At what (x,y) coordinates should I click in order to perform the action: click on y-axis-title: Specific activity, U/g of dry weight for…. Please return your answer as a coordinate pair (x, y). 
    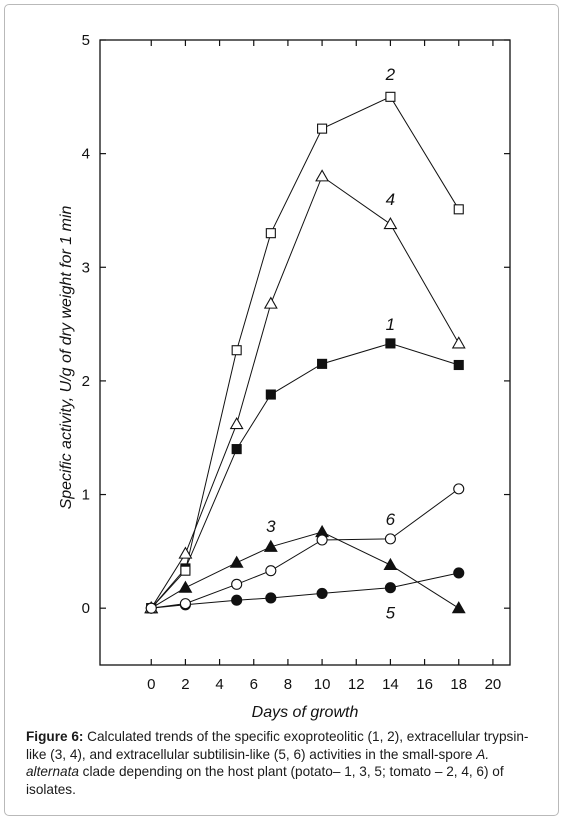
    Looking at the image, I should click on (66, 357).